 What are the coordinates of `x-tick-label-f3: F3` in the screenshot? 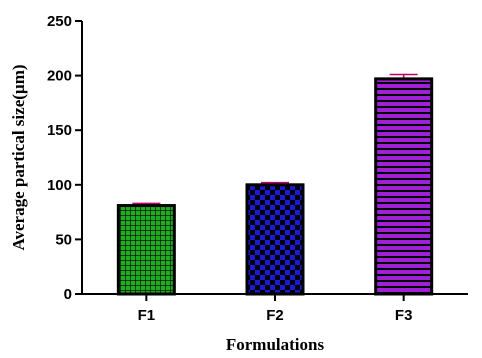 It's located at (404, 315).